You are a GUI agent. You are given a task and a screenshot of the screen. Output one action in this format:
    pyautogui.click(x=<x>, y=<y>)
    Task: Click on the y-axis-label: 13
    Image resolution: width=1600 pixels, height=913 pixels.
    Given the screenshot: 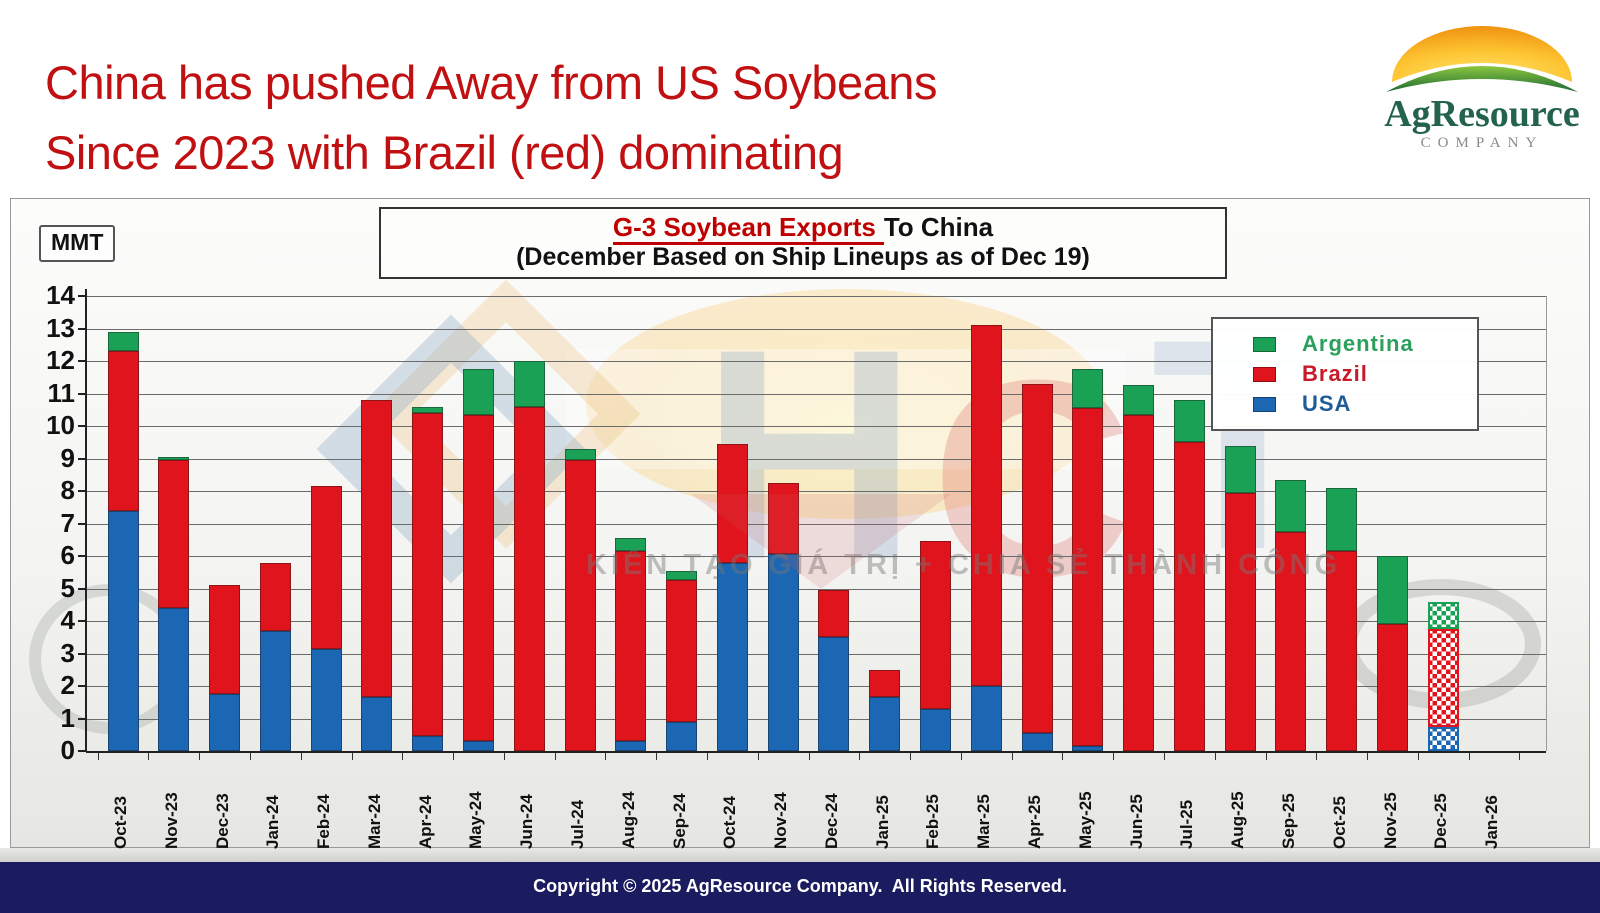 What is the action you would take?
    pyautogui.click(x=60, y=327)
    